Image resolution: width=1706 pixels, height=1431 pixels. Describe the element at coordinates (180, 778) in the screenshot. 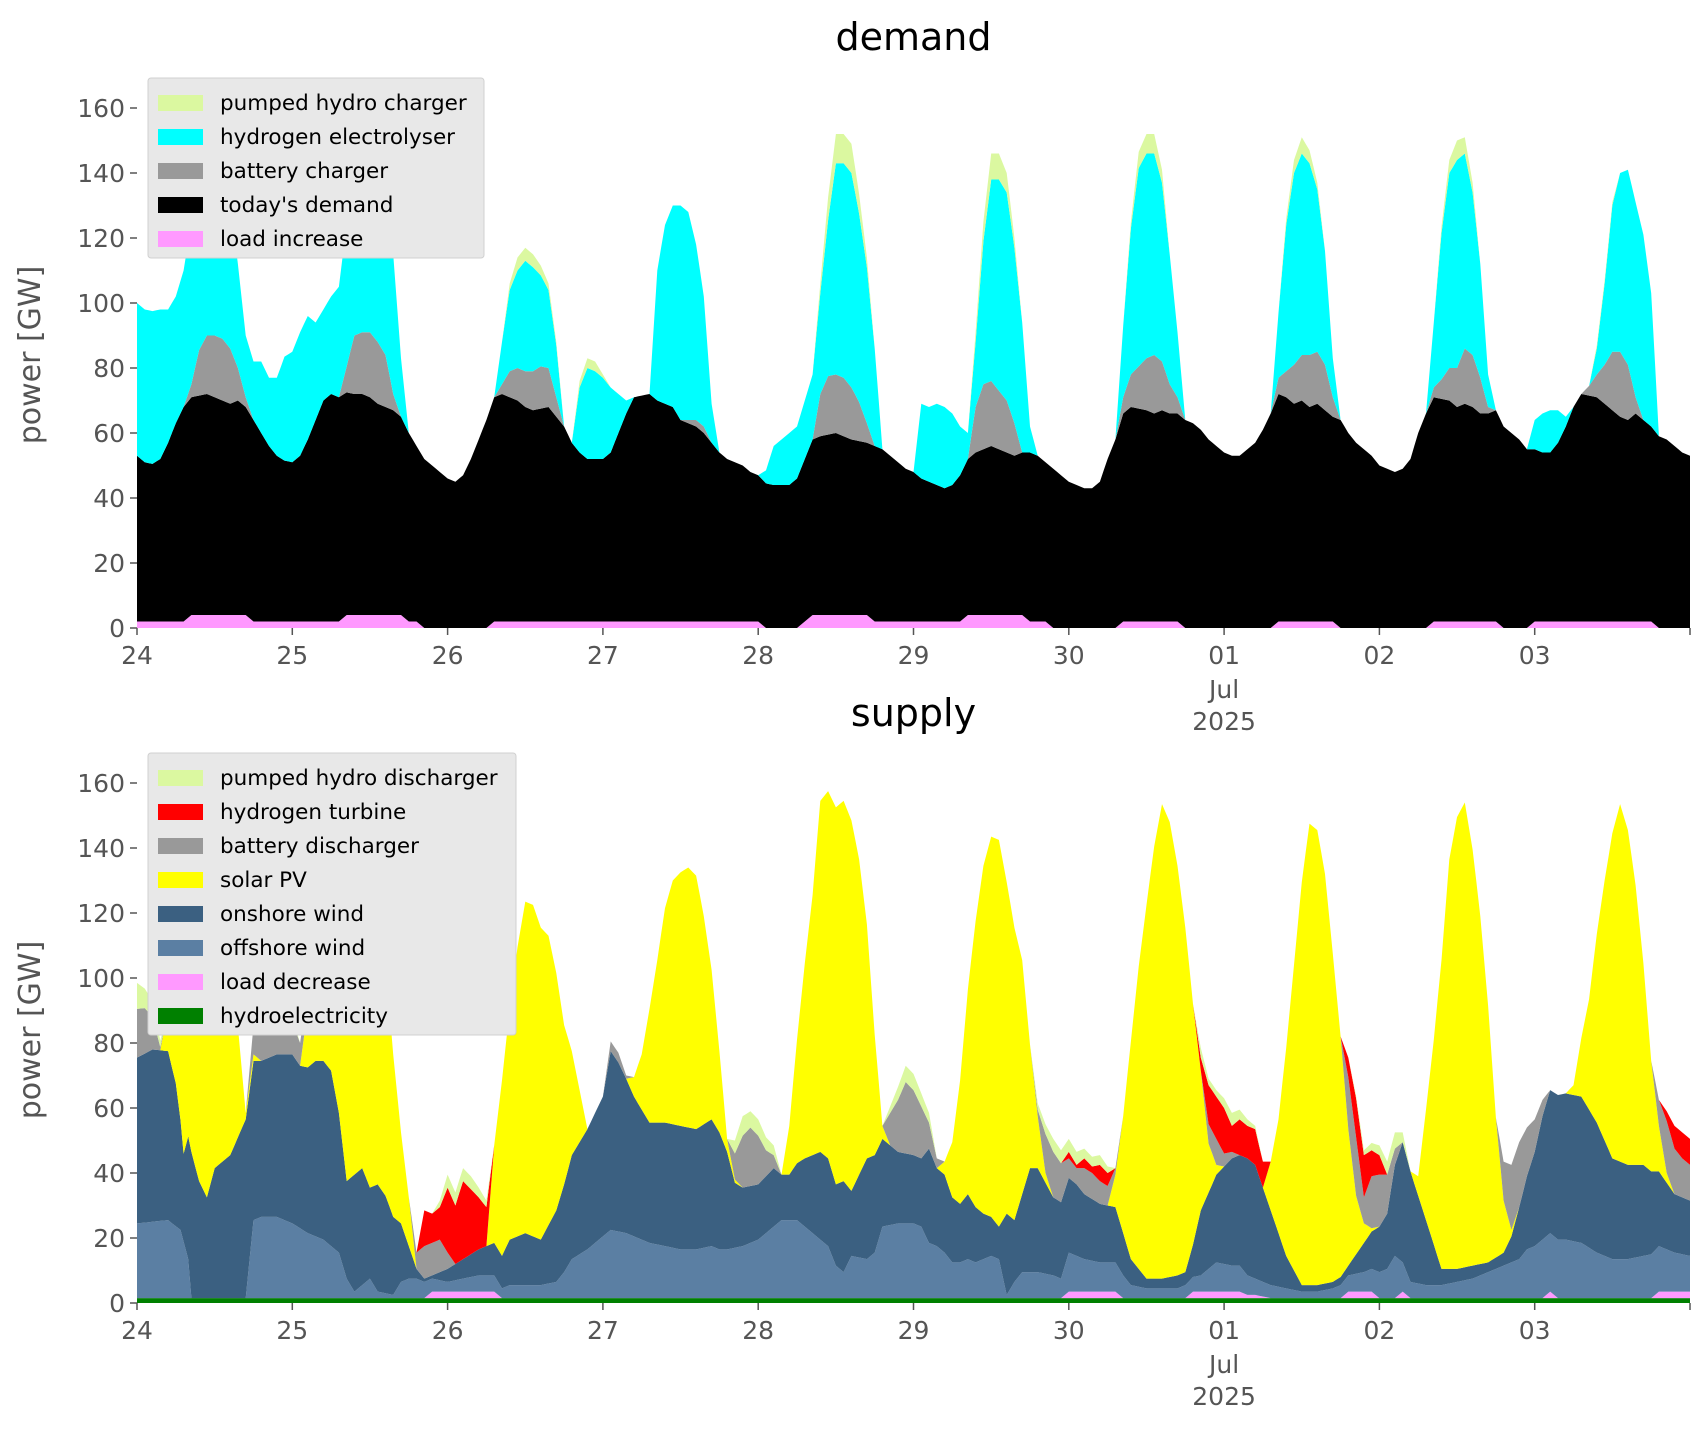

I see `legend-swatch-pumped-hydro-discharger` at that location.